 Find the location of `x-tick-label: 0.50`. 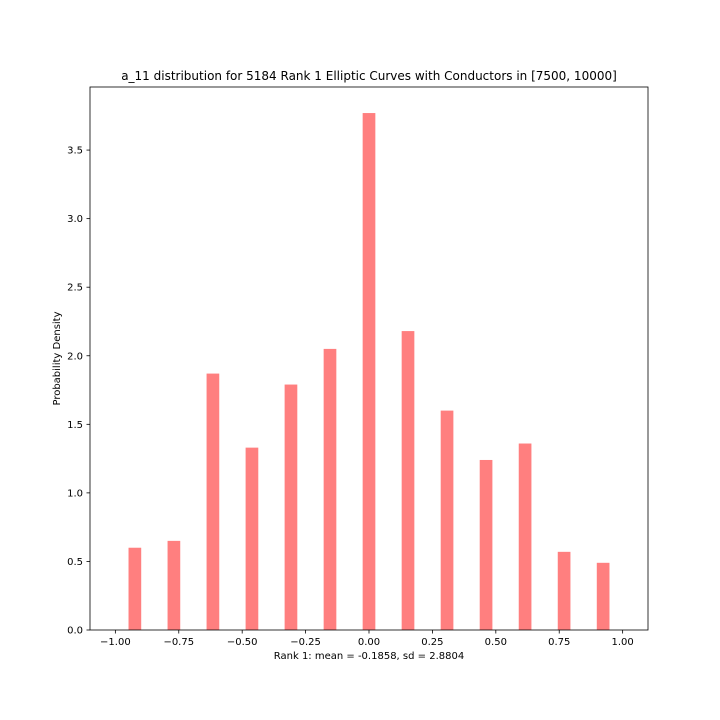

x-tick-label: 0.50 is located at coordinates (496, 642).